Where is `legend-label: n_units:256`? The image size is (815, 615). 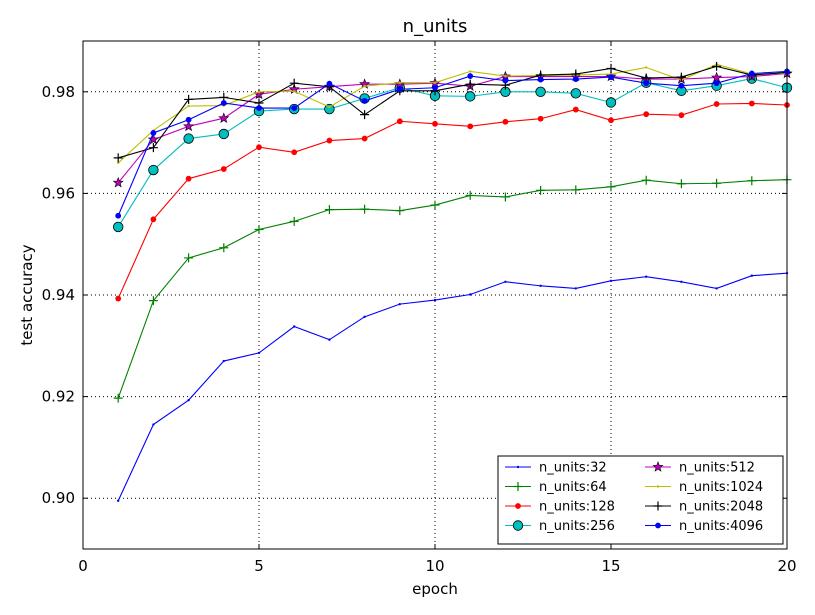 legend-label: n_units:256 is located at coordinates (577, 526).